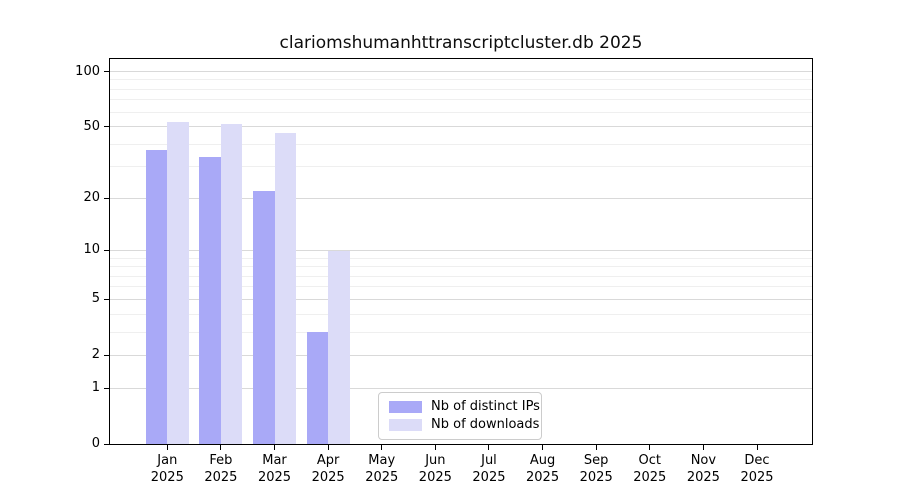 This screenshot has width=900, height=500. I want to click on x-axis-tick-label: Jan 2025, so click(167, 469).